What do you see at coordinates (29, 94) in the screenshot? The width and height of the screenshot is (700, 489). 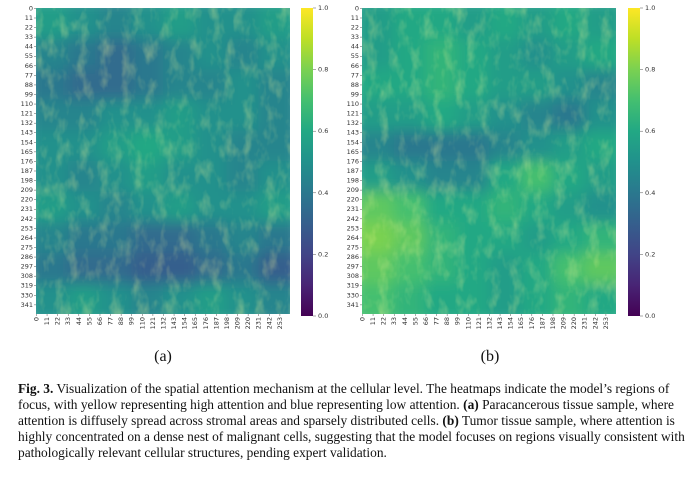 I see `y-tick-label: 99` at bounding box center [29, 94].